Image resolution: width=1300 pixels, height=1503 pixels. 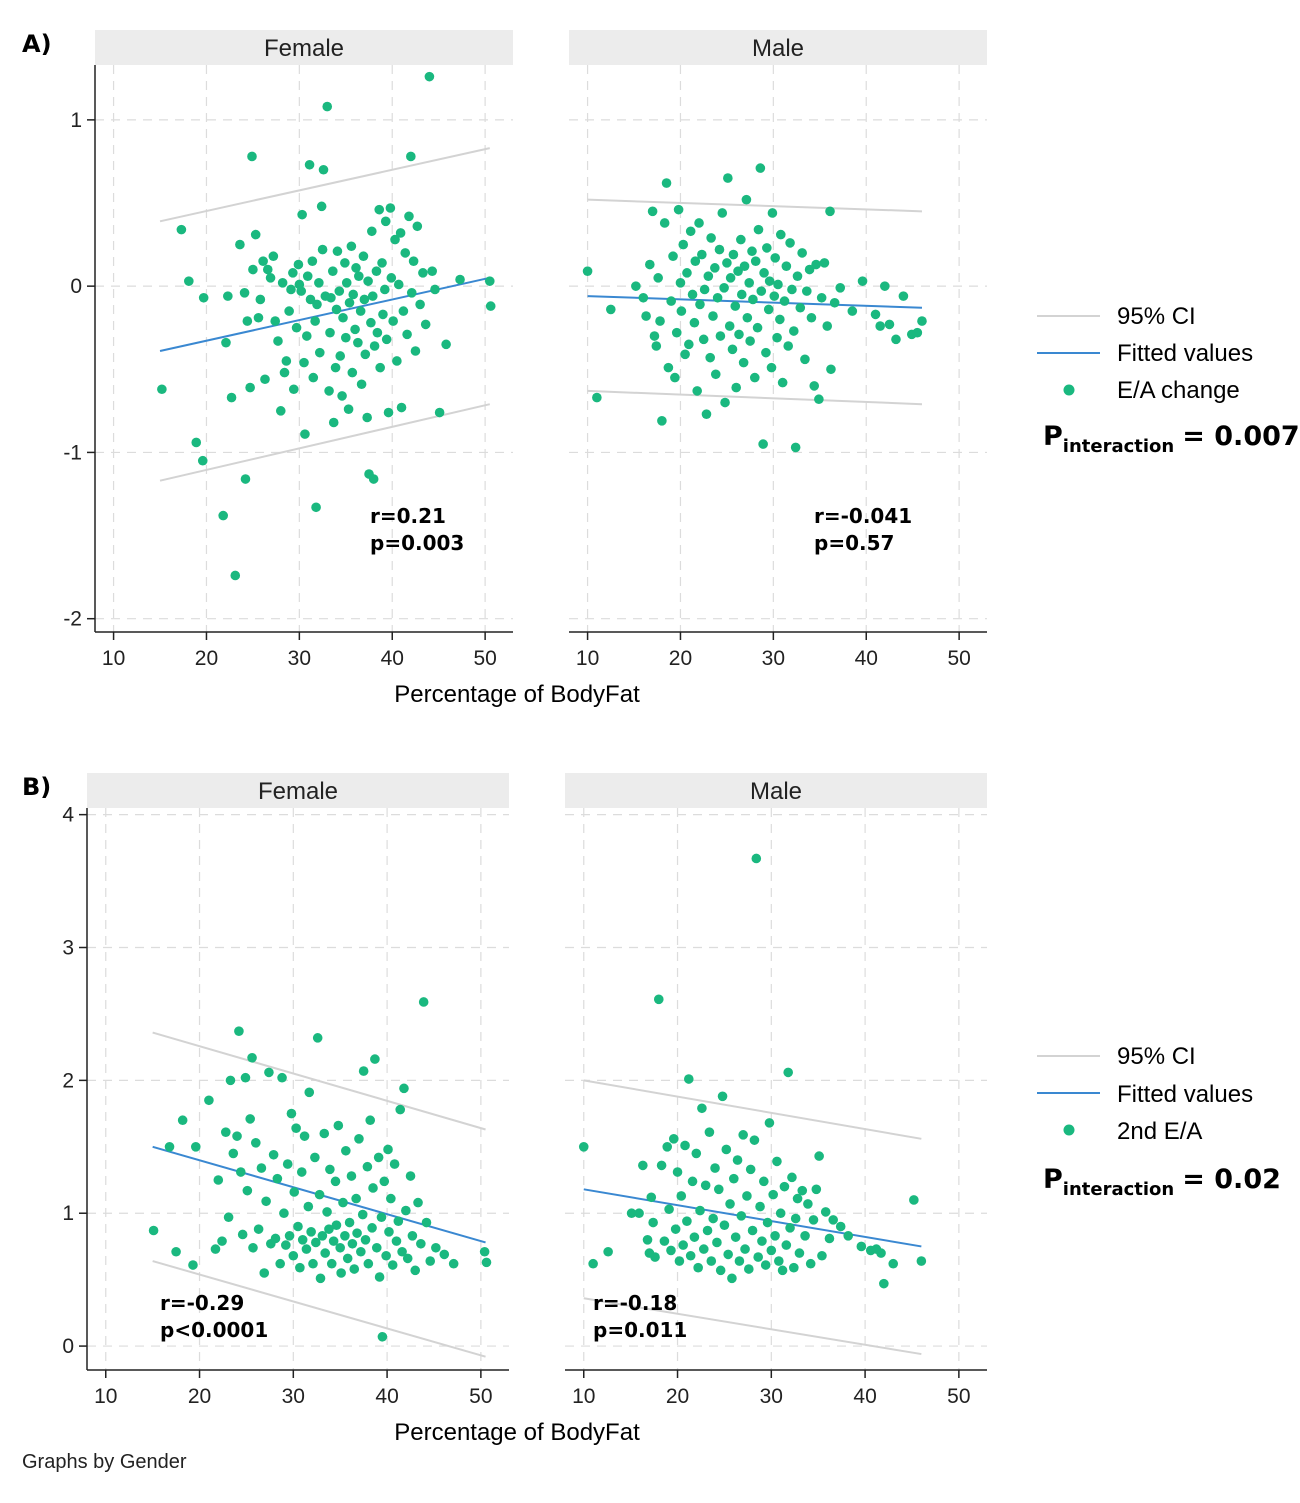 What do you see at coordinates (1231, 1179) in the screenshot?
I see `p-value: = 0.02` at bounding box center [1231, 1179].